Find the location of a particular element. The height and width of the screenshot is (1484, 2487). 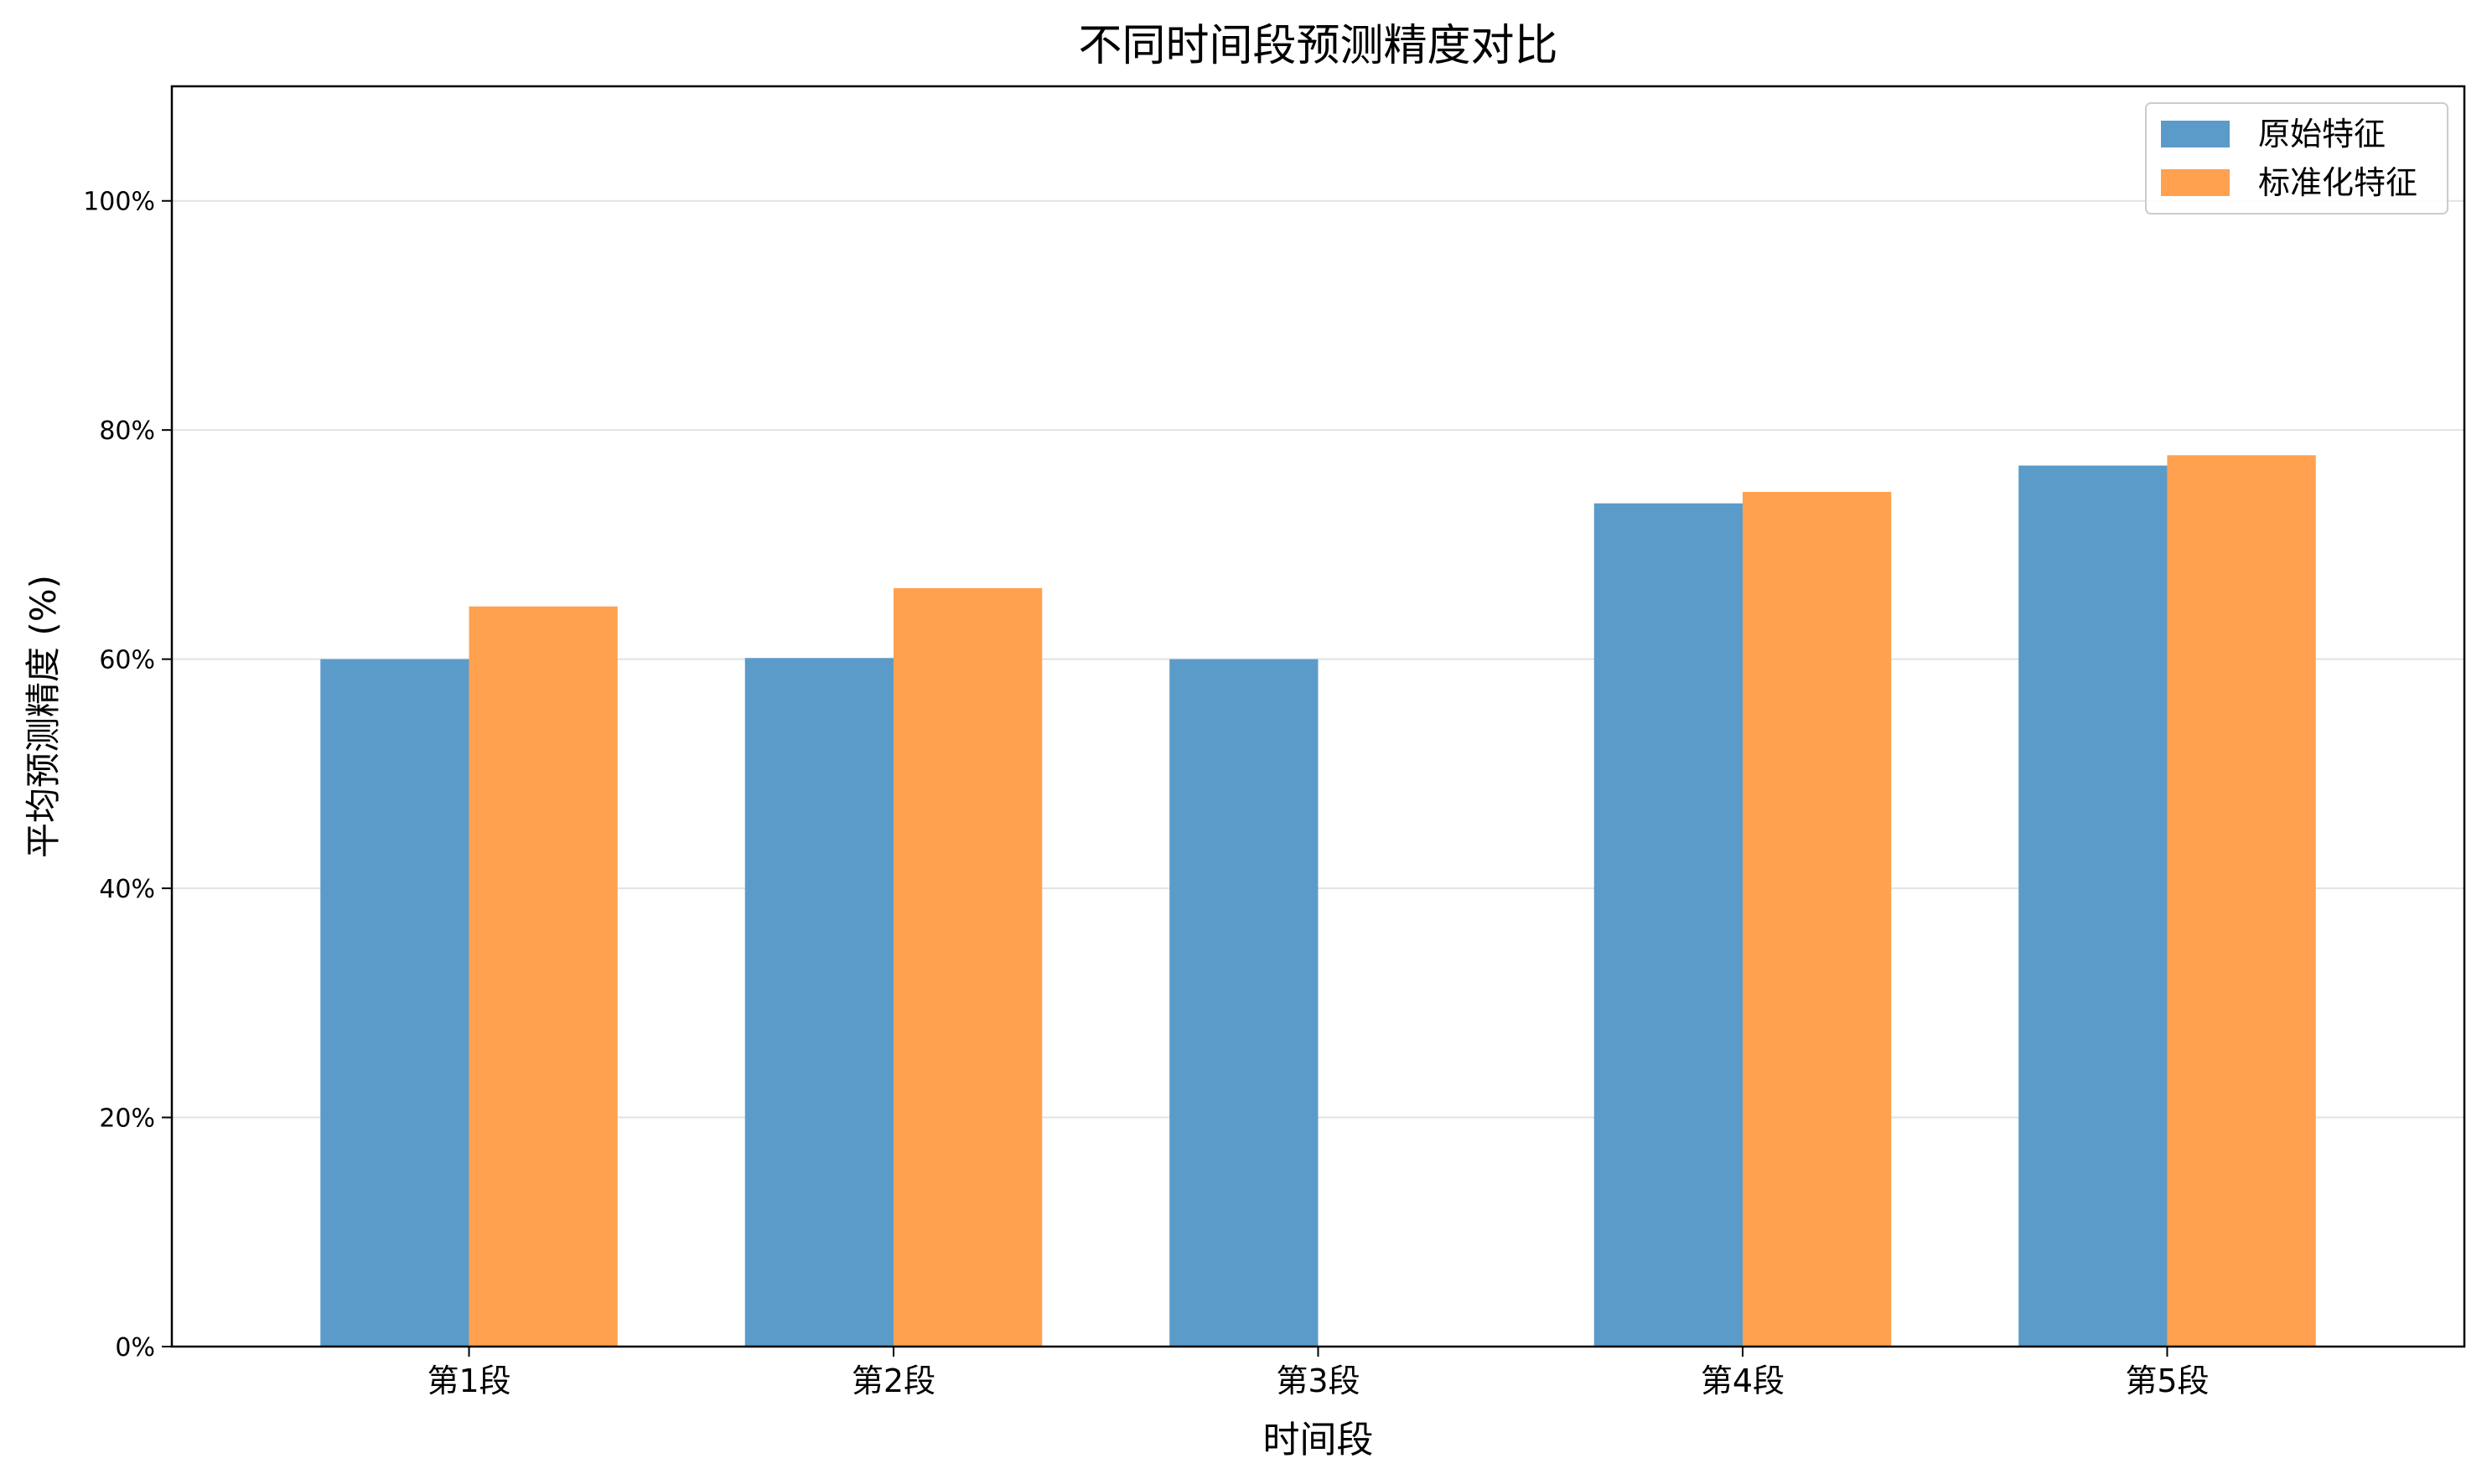

legend: 原始特征 标准化特征 is located at coordinates (2296, 159).